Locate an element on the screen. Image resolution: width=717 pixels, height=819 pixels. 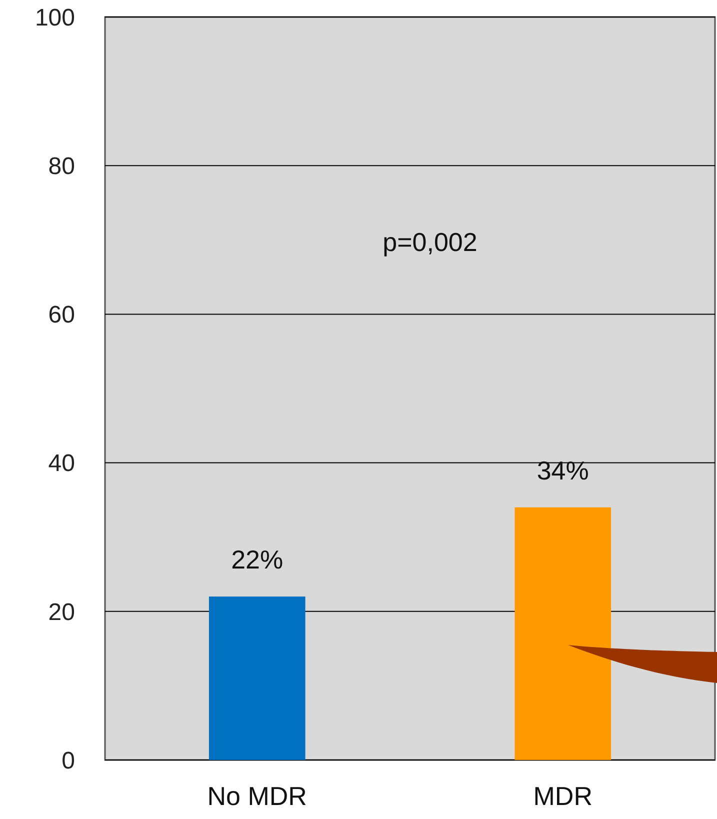
y-tick-label: 40 is located at coordinates (61, 464).